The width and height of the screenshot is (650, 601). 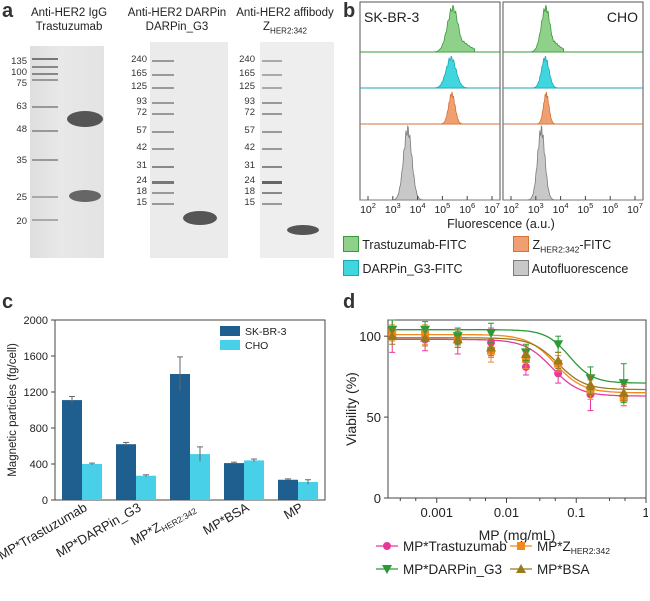 I want to click on bar-y-tick-label: 1600, so click(x=36, y=357).